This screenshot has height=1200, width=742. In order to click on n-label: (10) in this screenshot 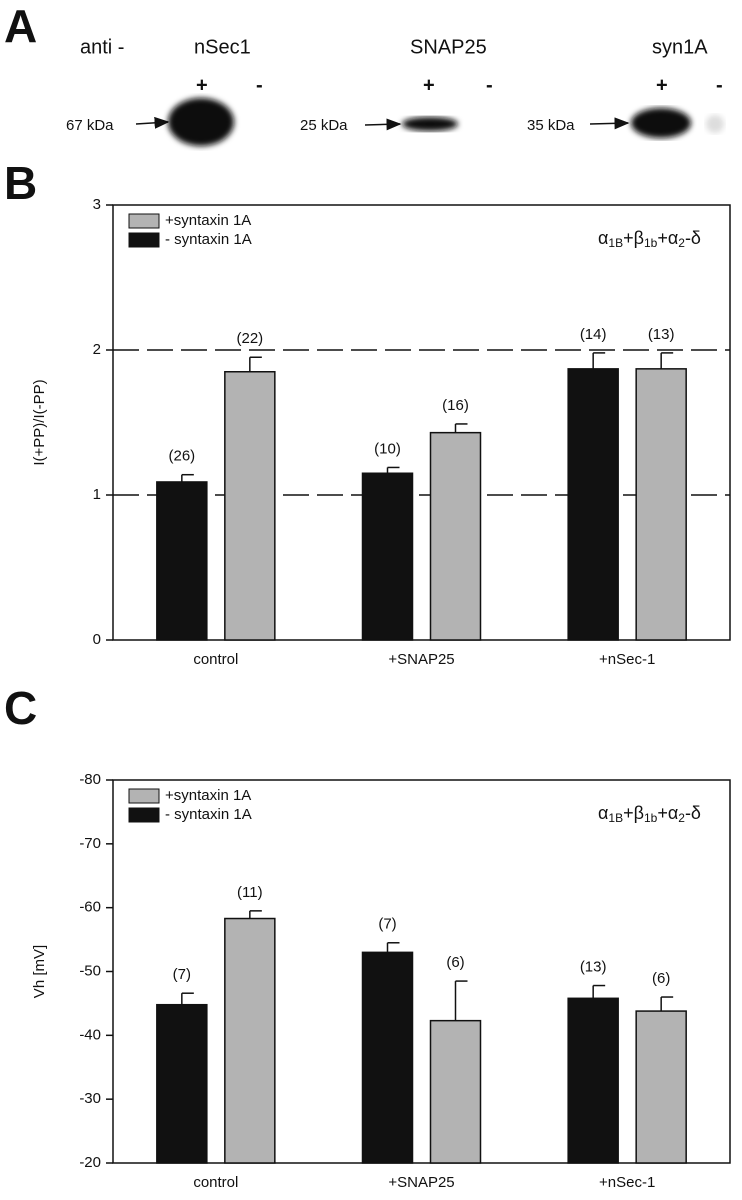, I will do `click(387, 448)`.